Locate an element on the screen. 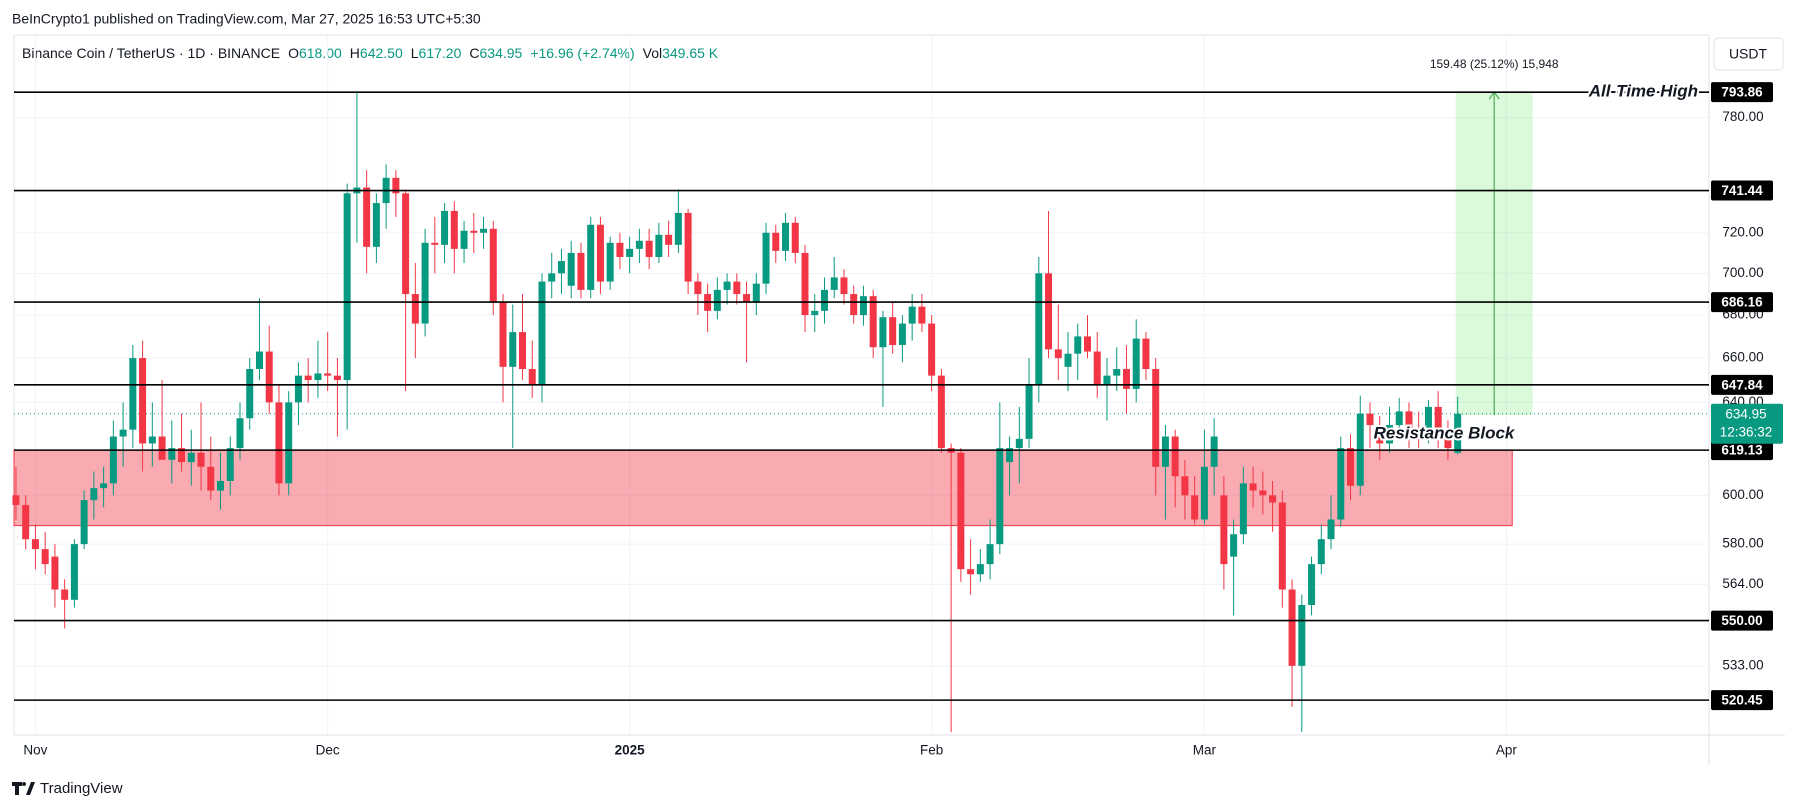 This screenshot has height=803, width=1804. legend-change: +16.96 (+2.74%) is located at coordinates (582, 53).